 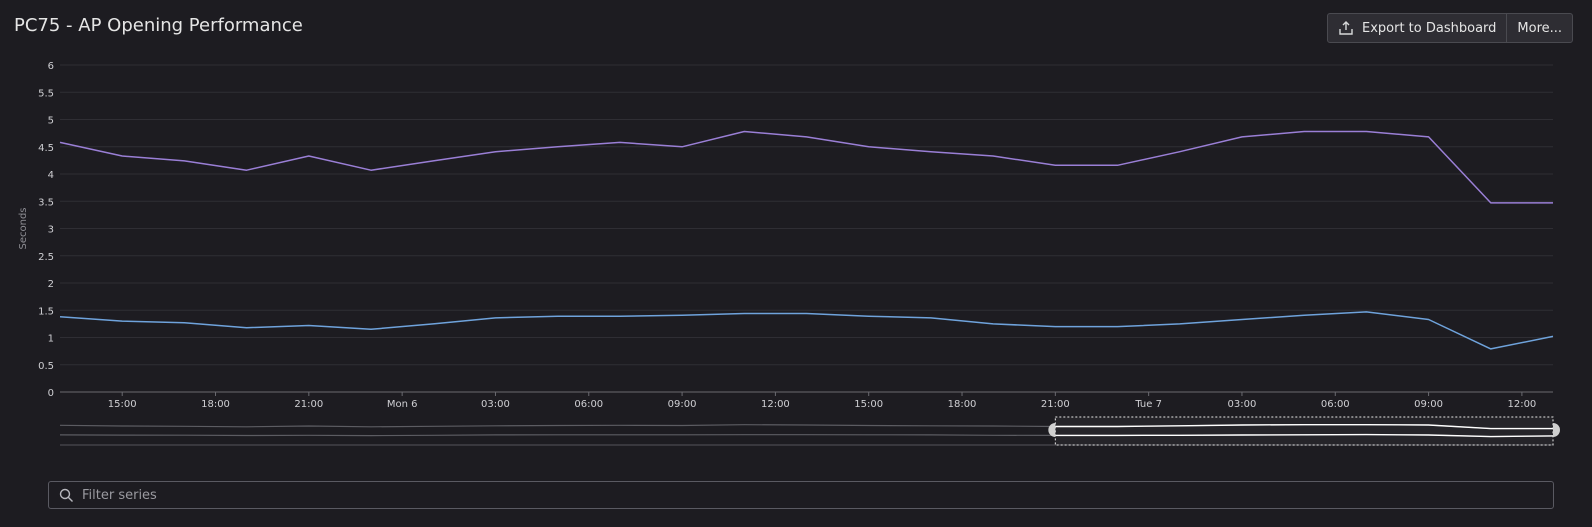 What do you see at coordinates (23, 228) in the screenshot?
I see `y-axis-label: Seconds` at bounding box center [23, 228].